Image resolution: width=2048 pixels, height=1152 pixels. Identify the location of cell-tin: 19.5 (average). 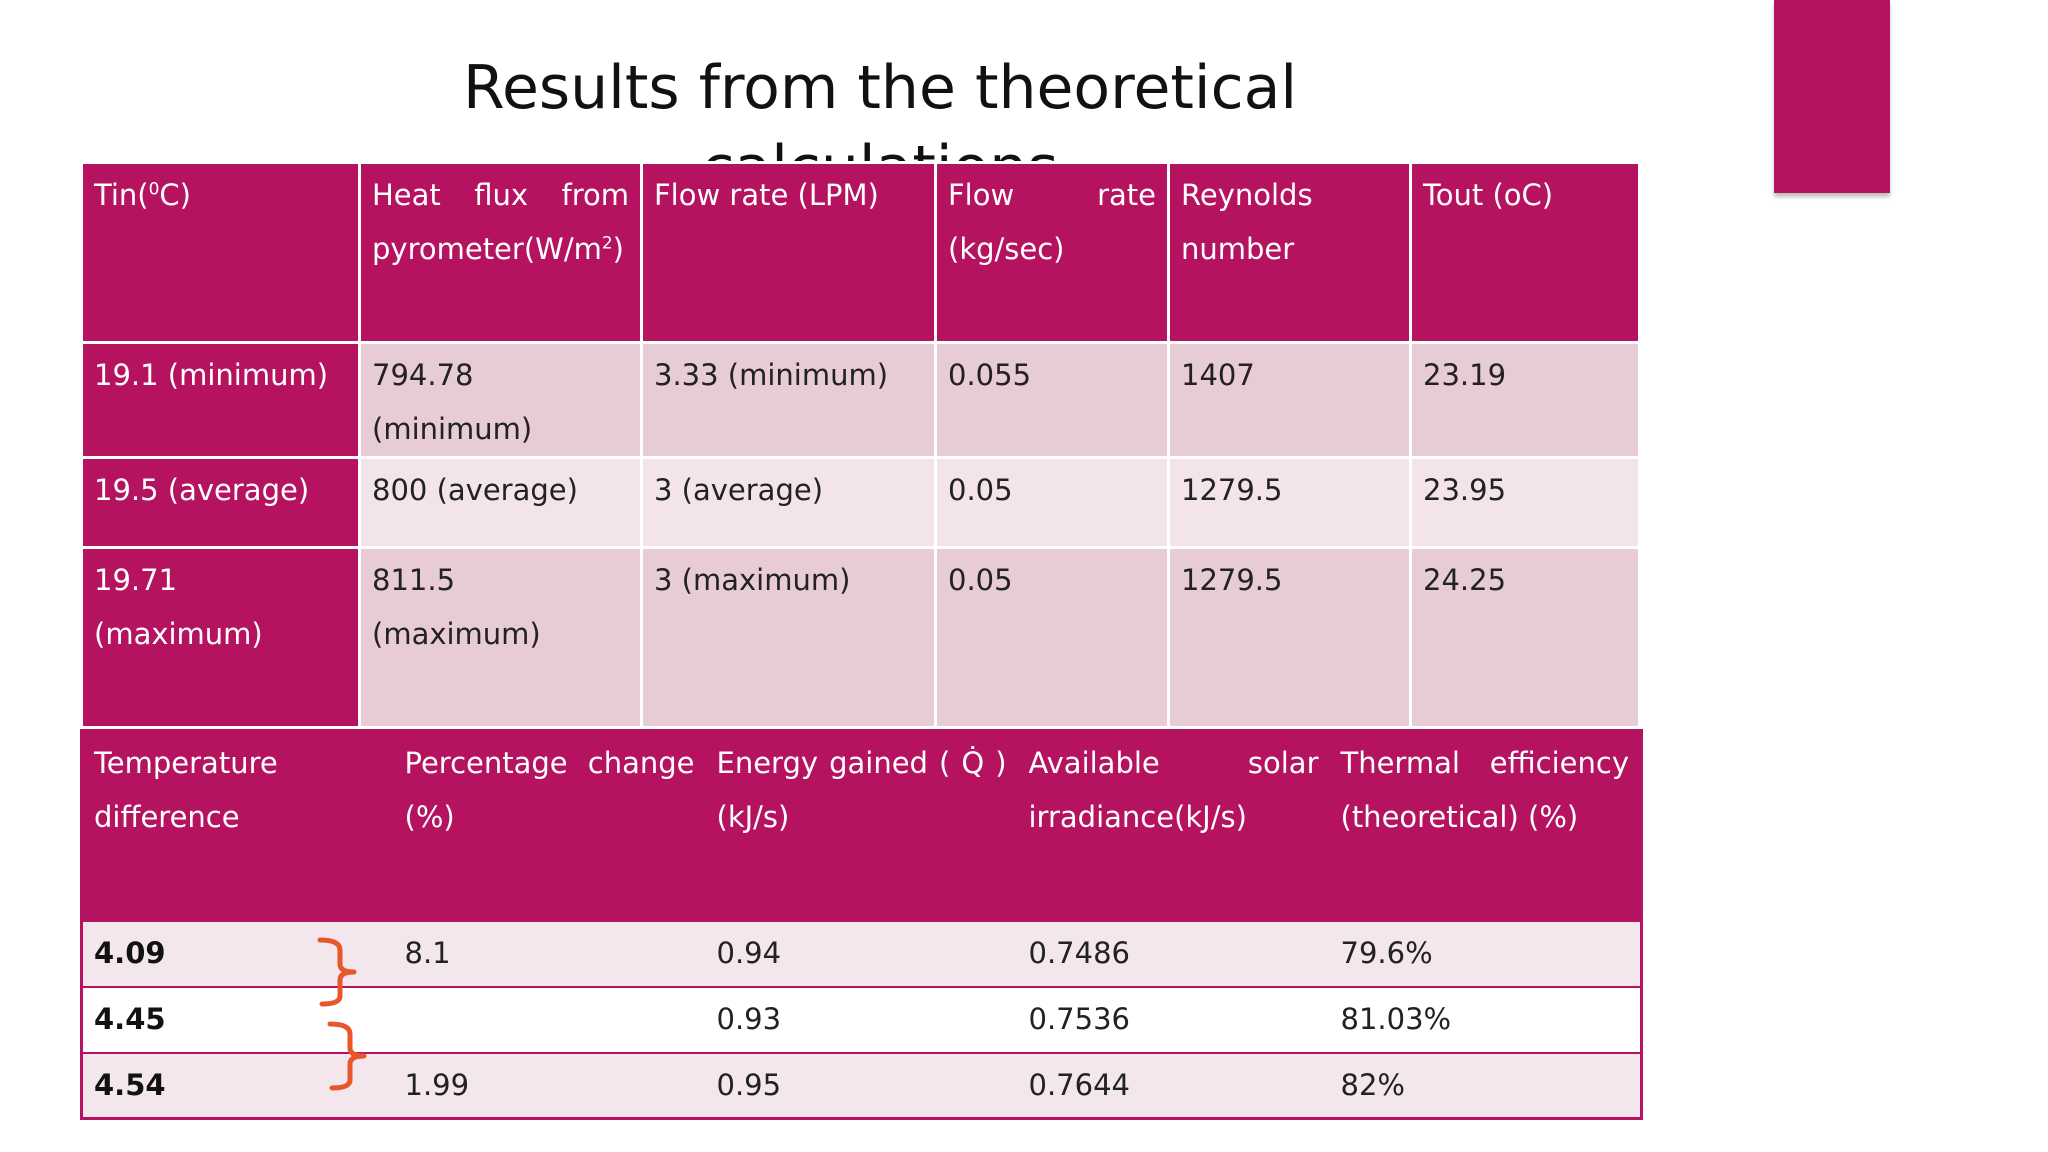
(220, 502).